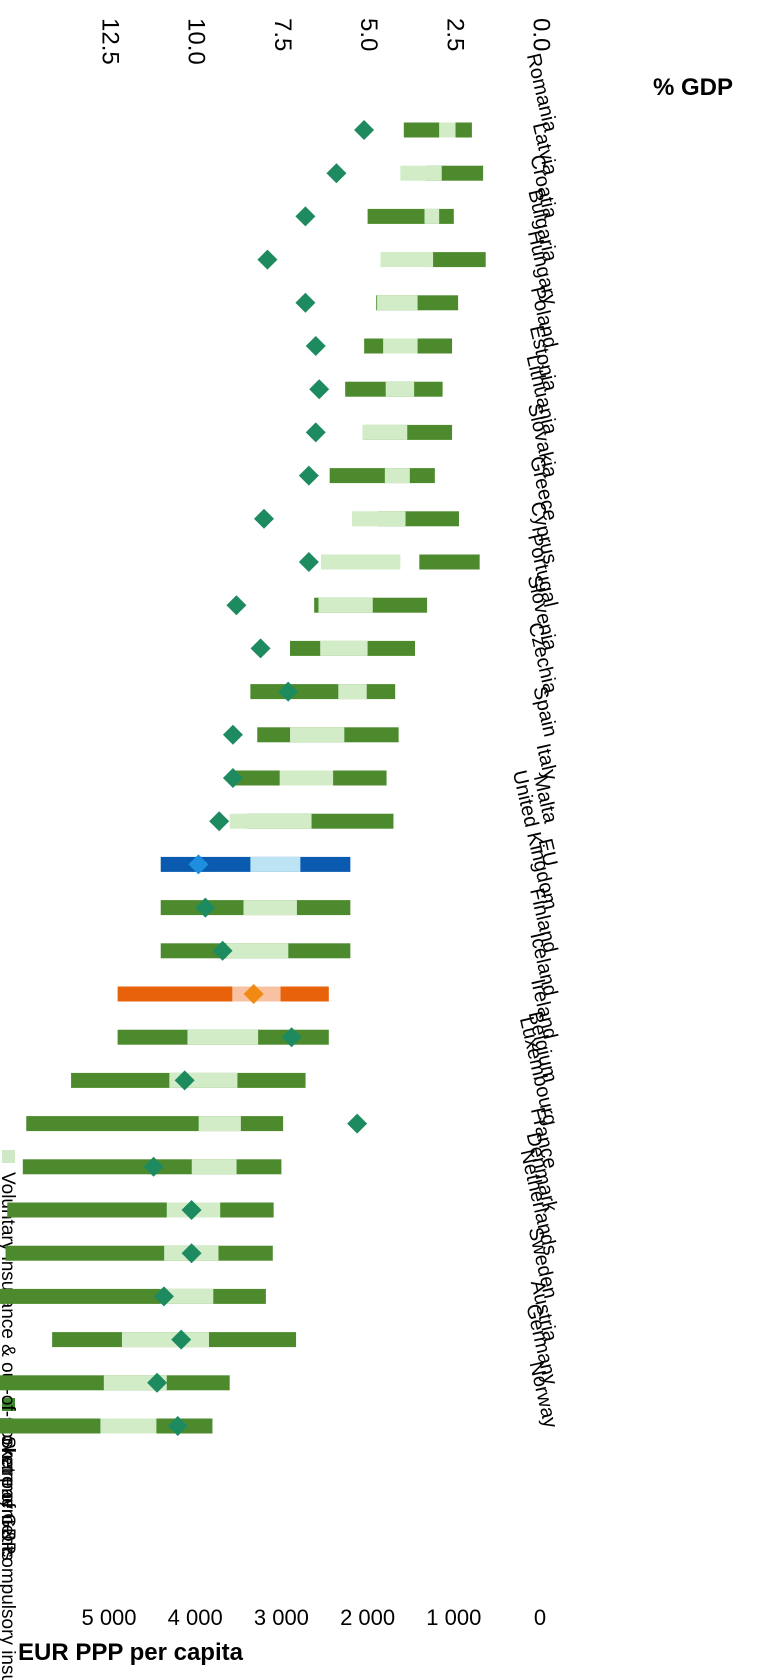 The height and width of the screenshot is (1680, 781). Describe the element at coordinates (306, 778) in the screenshot. I see `bar-voluntary-italy` at that location.